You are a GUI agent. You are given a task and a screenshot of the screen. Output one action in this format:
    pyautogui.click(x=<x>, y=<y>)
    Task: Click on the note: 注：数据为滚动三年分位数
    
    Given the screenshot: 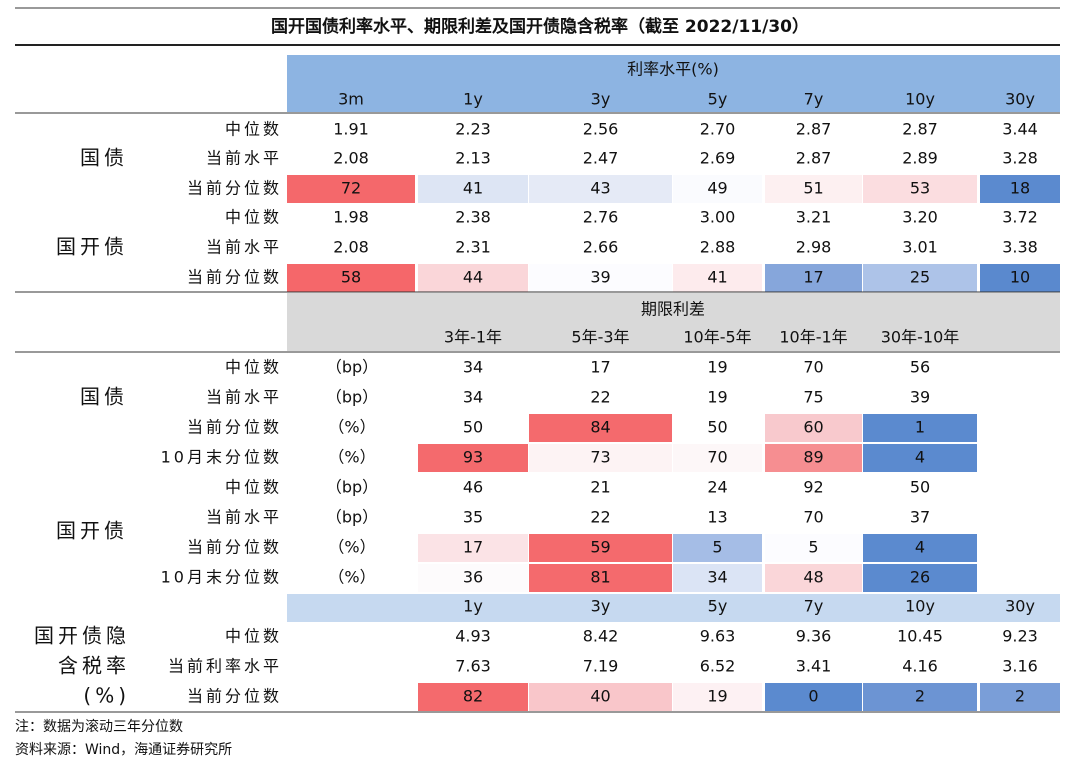 What is the action you would take?
    pyautogui.click(x=99, y=726)
    